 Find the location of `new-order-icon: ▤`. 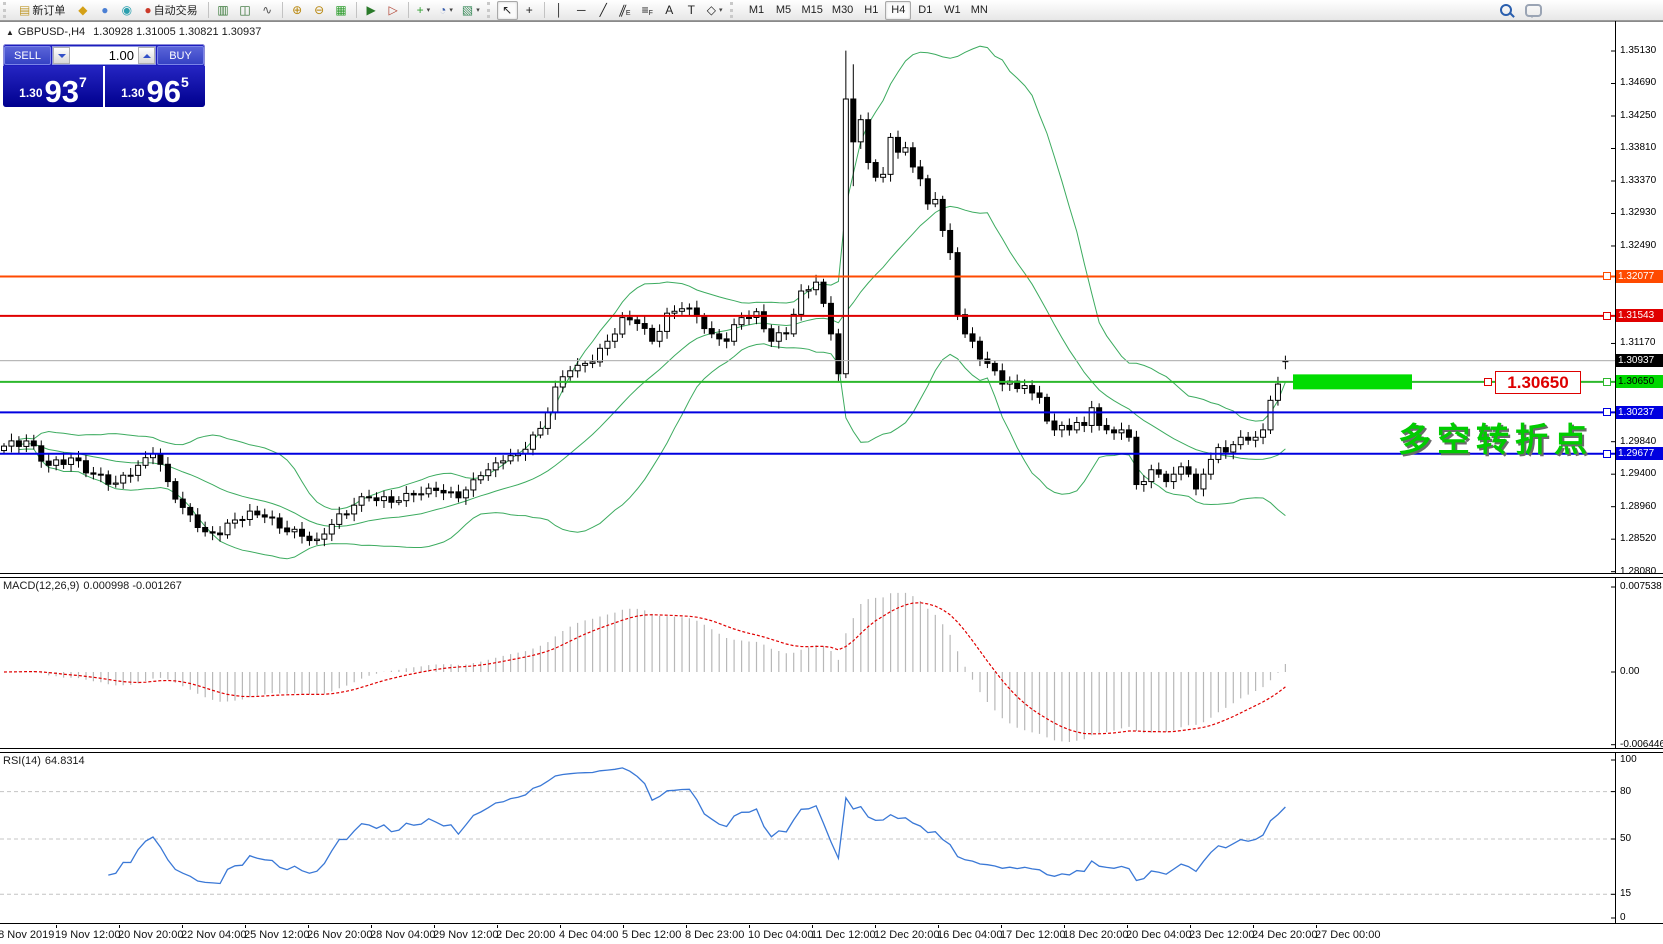

new-order-icon: ▤ is located at coordinates (25, 10).